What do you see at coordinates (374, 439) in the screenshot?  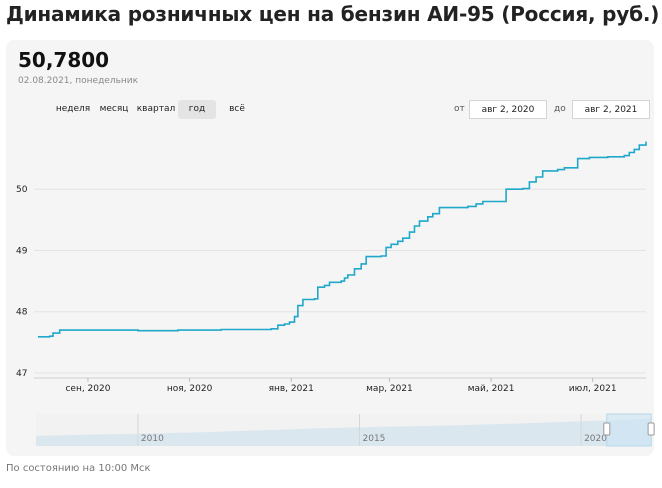 I see `navigator-tick-label: 2015` at bounding box center [374, 439].